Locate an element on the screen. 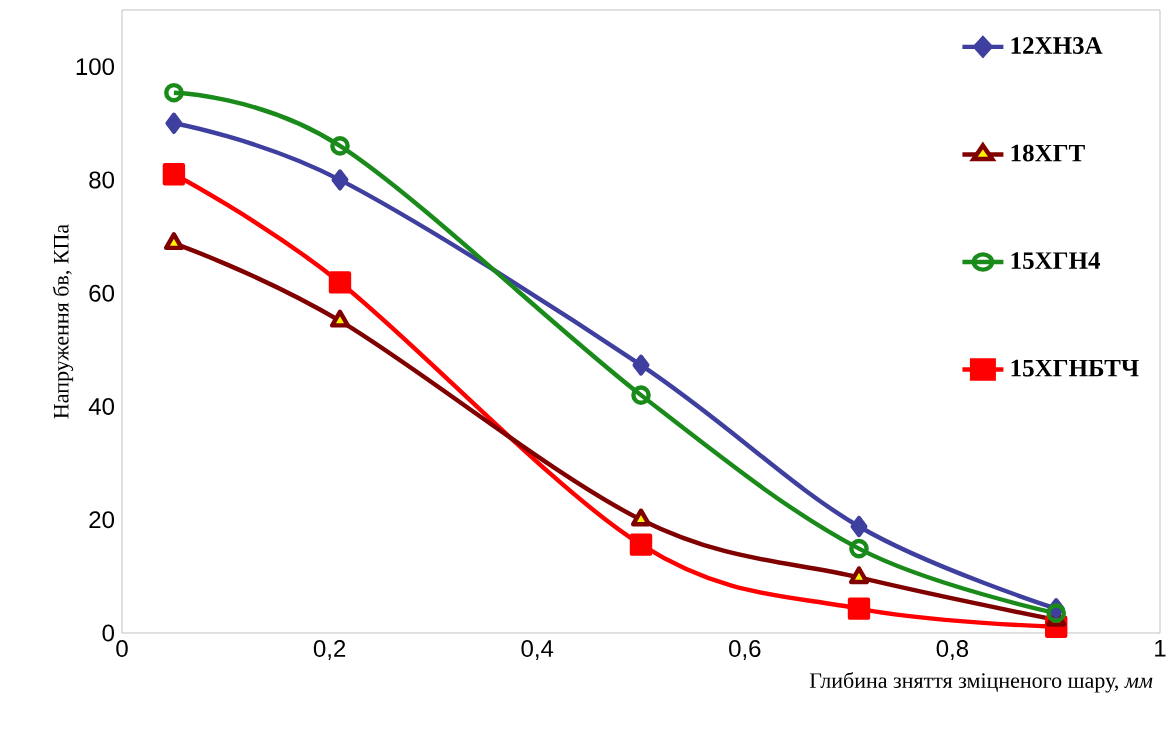 This screenshot has width=1173, height=733. legend-label: 15ХГН4 is located at coordinates (1056, 261).